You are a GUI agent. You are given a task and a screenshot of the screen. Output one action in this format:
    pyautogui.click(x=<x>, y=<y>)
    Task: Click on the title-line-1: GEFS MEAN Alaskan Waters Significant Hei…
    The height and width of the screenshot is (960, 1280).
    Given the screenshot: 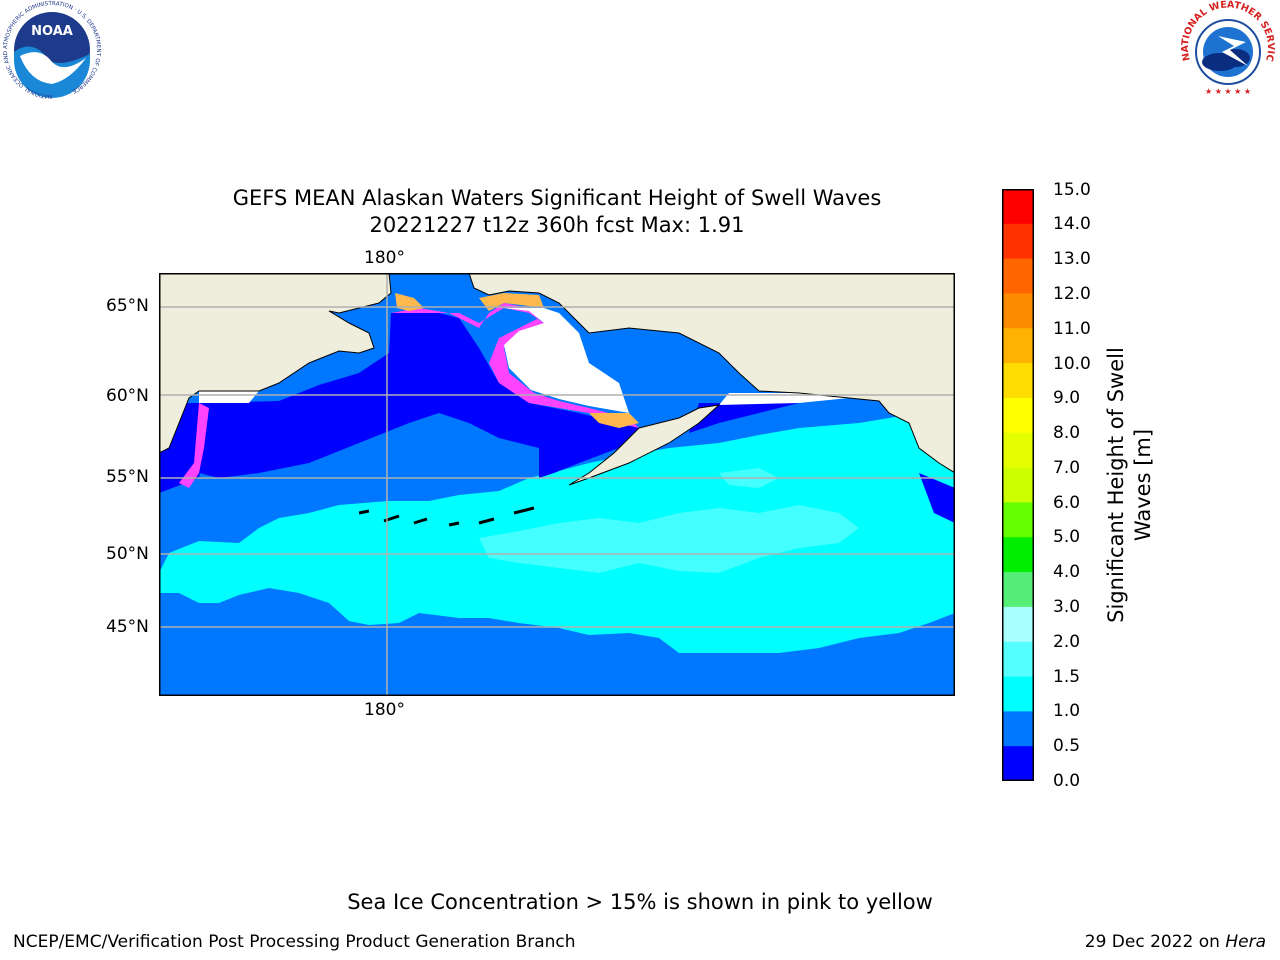 What is the action you would take?
    pyautogui.click(x=557, y=198)
    